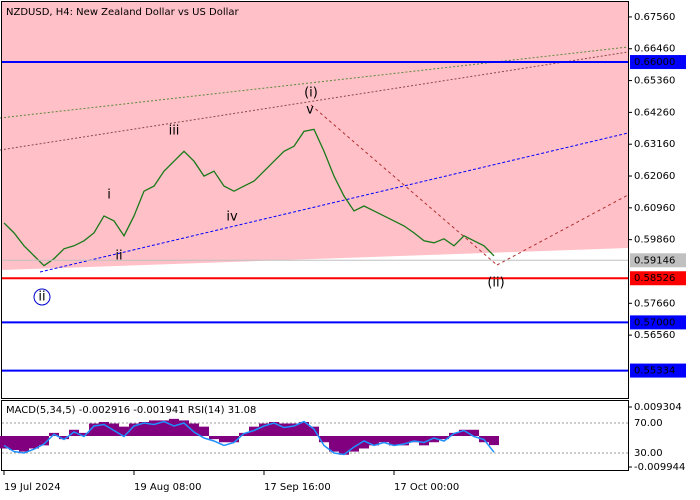  What do you see at coordinates (658, 407) in the screenshot?
I see `y-tick-label: 0.009304` at bounding box center [658, 407].